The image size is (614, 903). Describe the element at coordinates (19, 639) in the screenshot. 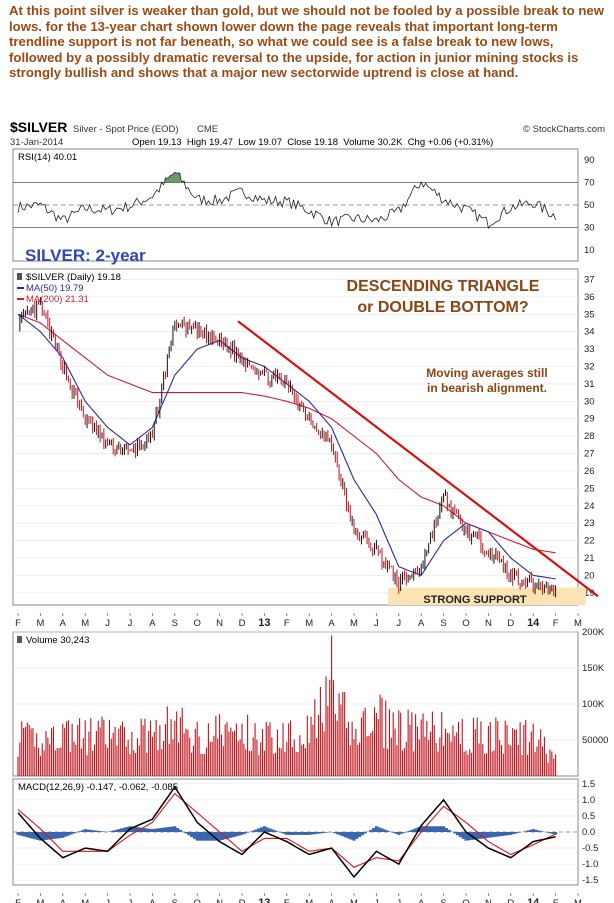

I see `volume-legend-icon` at that location.